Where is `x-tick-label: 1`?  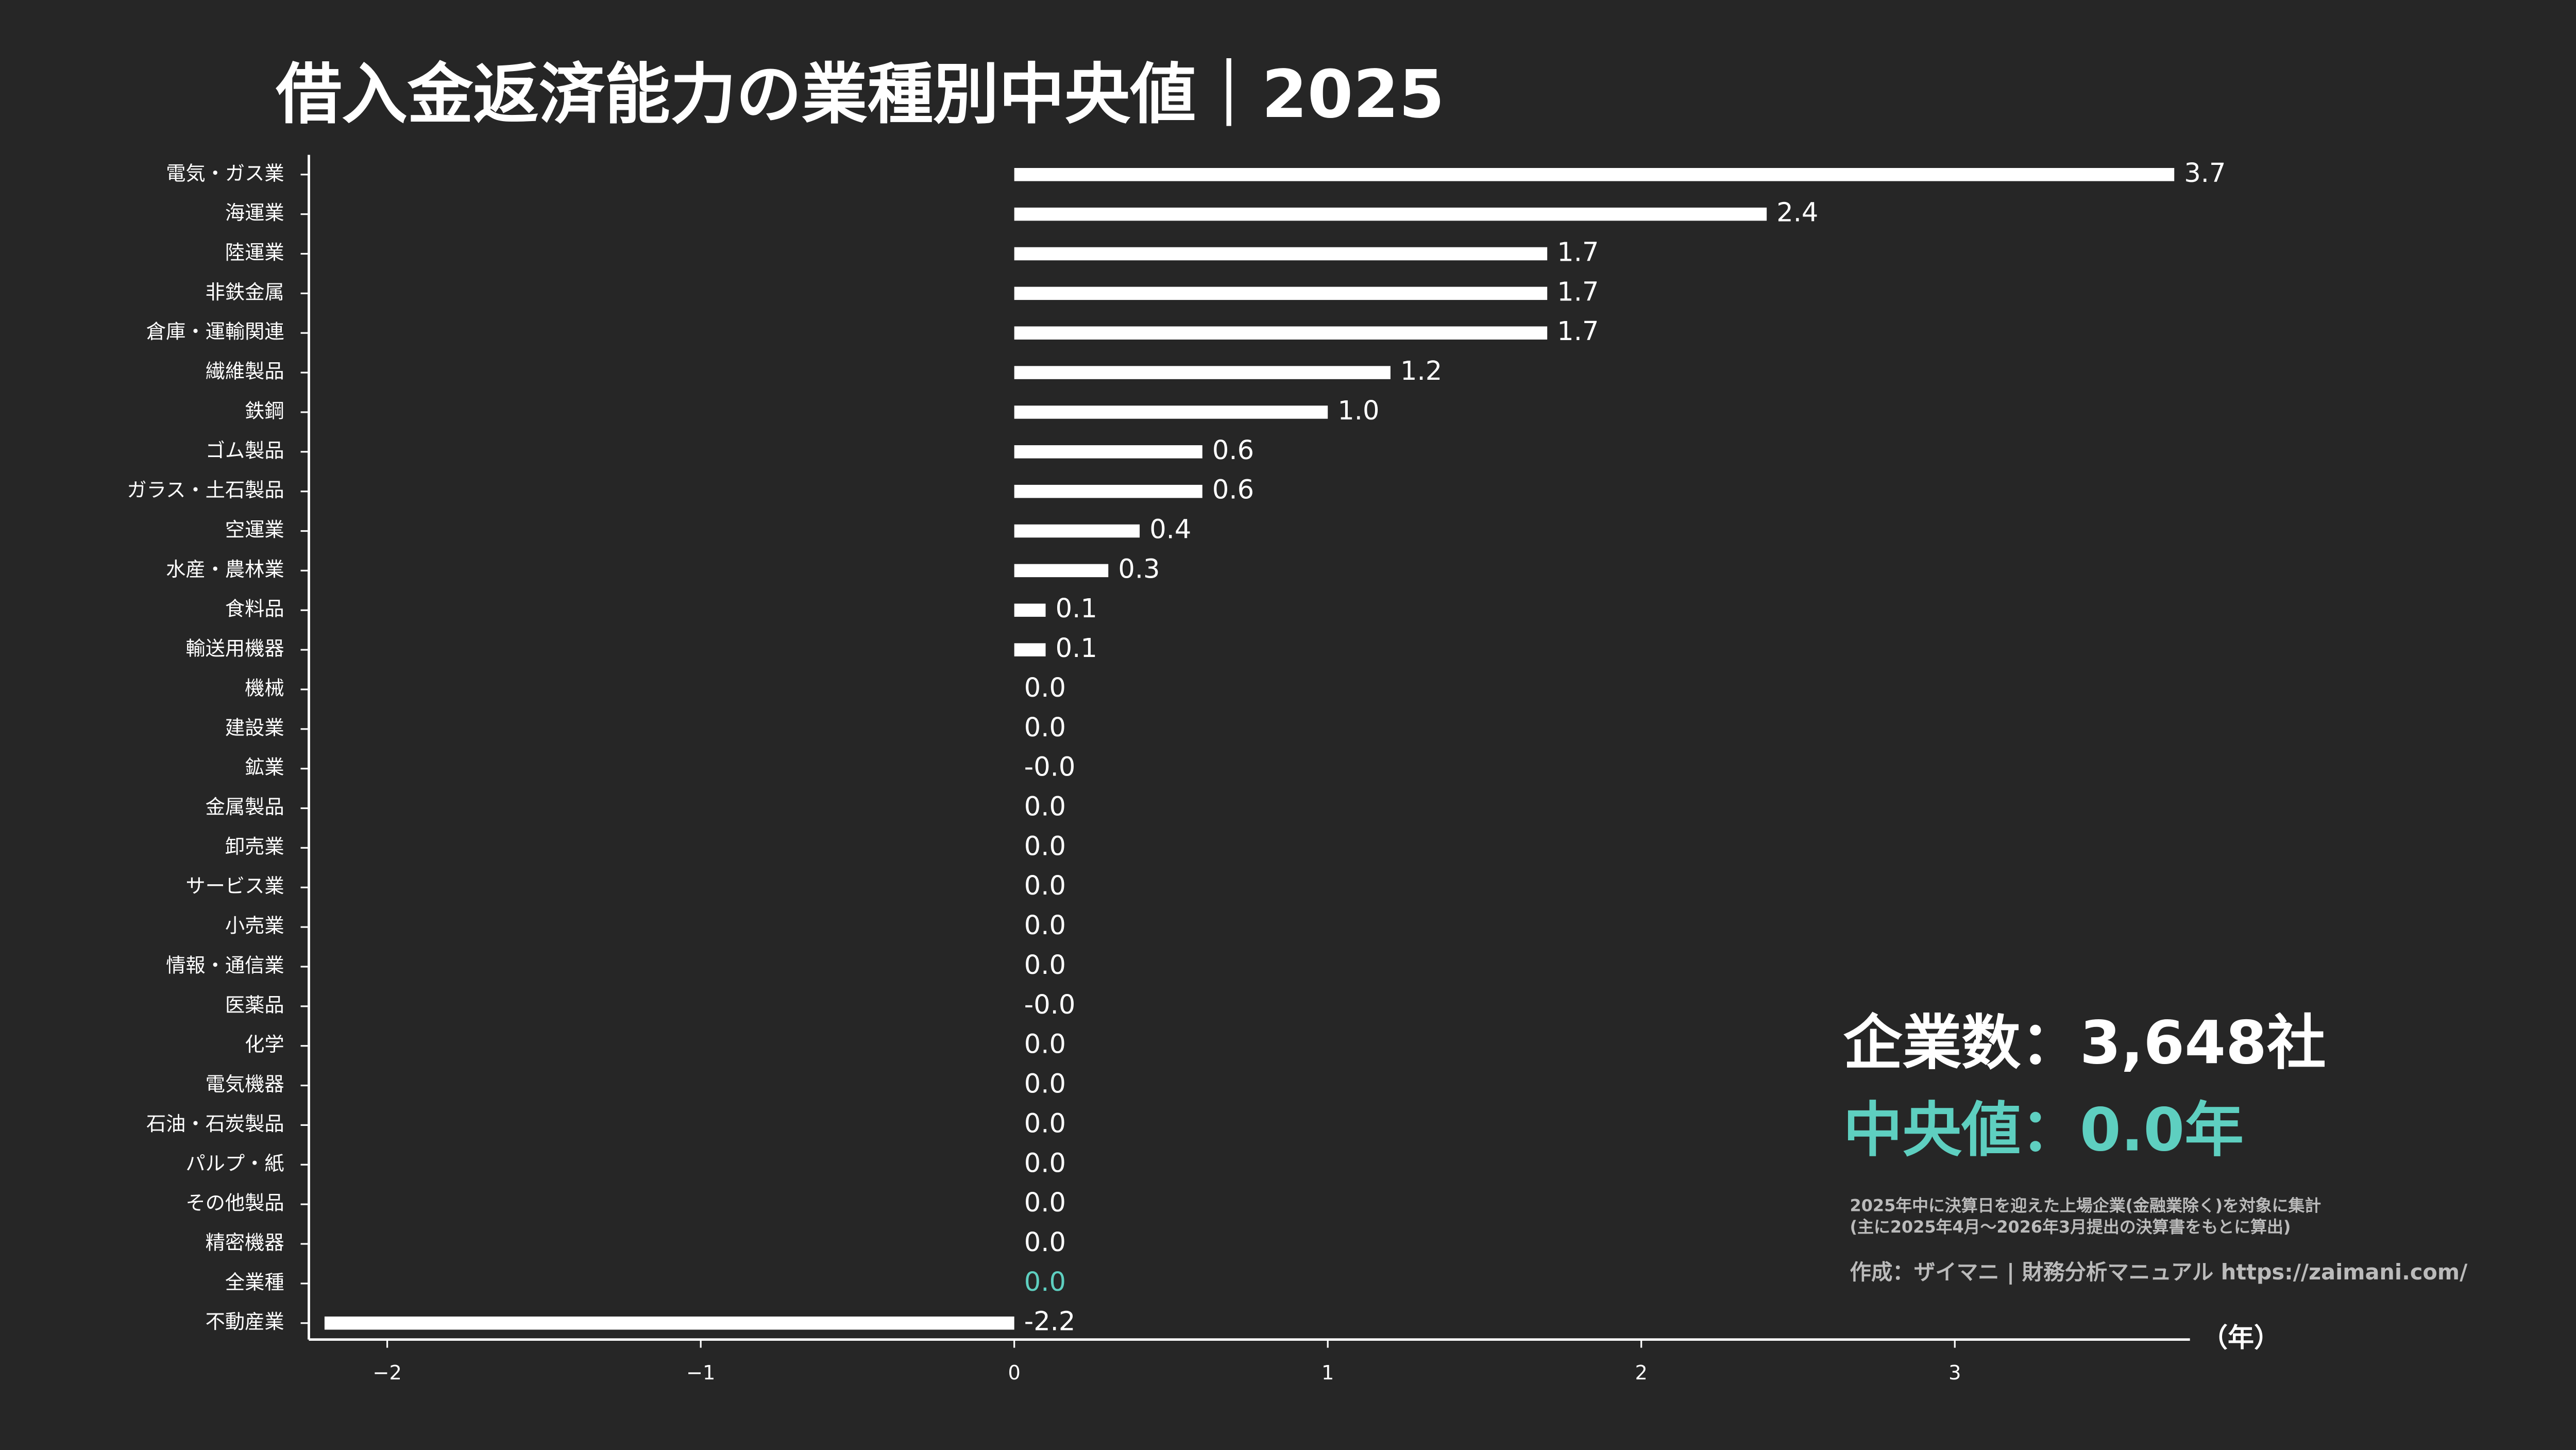
x-tick-label: 1 is located at coordinates (1327, 1373).